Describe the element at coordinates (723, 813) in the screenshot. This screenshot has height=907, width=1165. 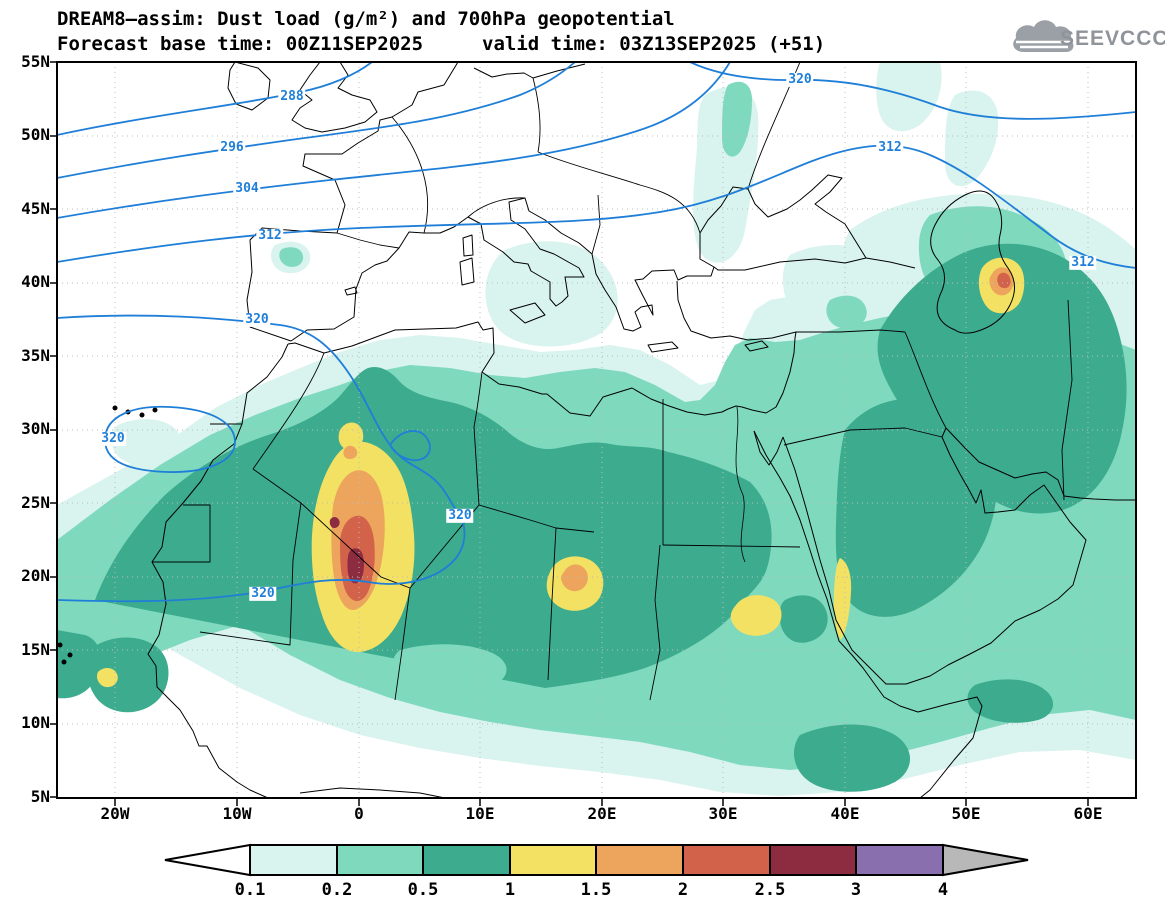
I see `x-tick-30e: 30E` at that location.